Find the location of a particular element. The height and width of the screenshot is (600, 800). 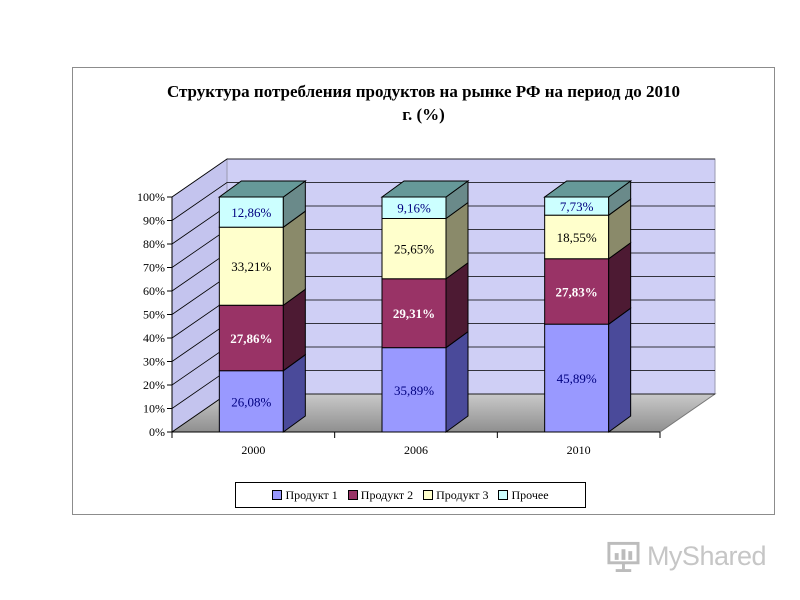

data-label: 27,83% is located at coordinates (577, 291).